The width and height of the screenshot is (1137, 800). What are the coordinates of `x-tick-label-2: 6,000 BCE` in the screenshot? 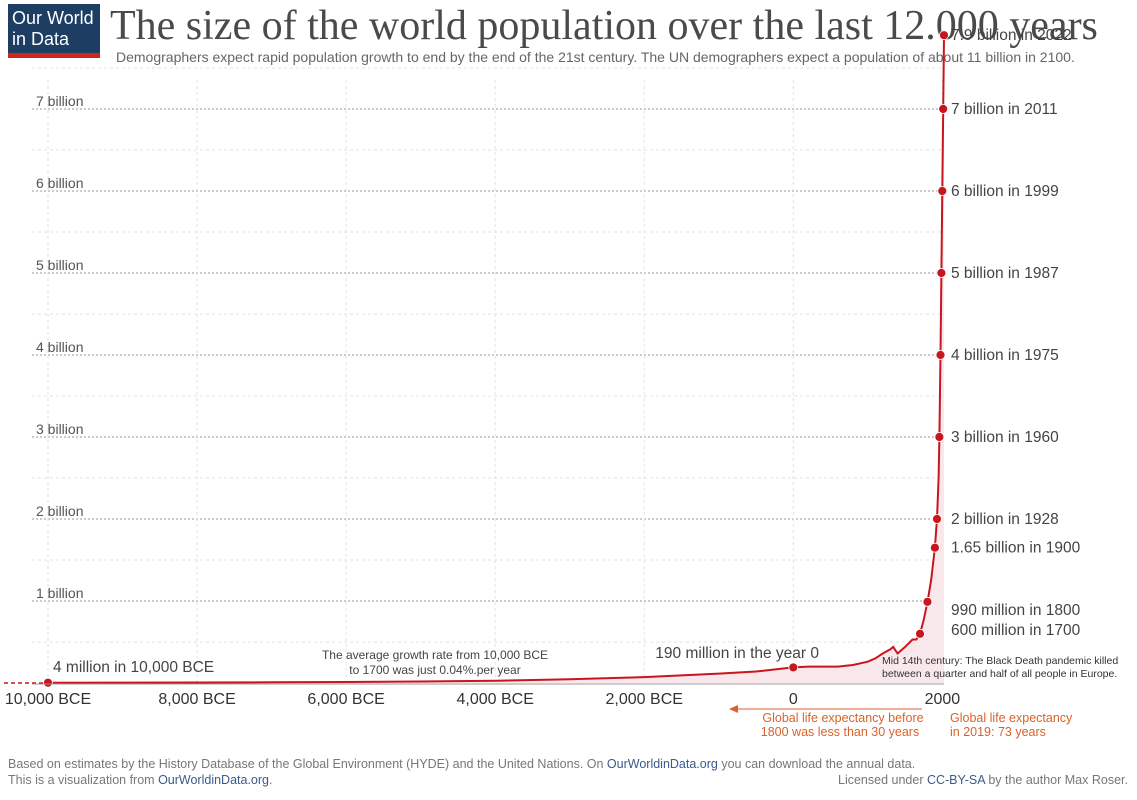 It's located at (345, 699).